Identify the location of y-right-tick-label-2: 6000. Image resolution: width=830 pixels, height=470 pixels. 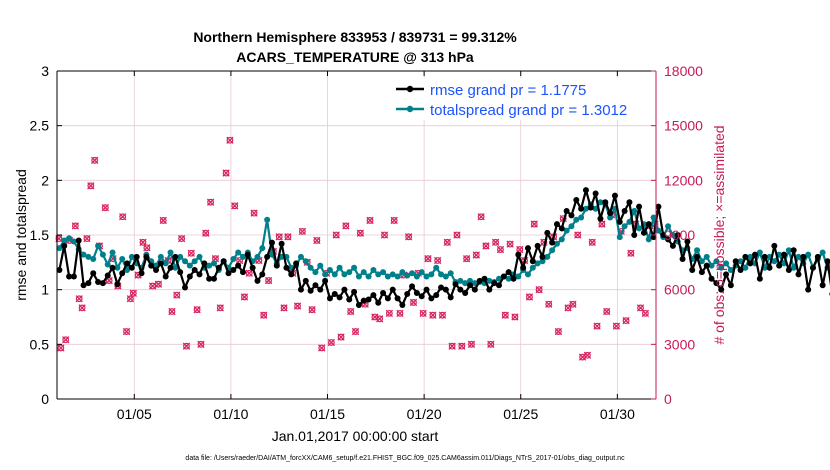
(679, 290).